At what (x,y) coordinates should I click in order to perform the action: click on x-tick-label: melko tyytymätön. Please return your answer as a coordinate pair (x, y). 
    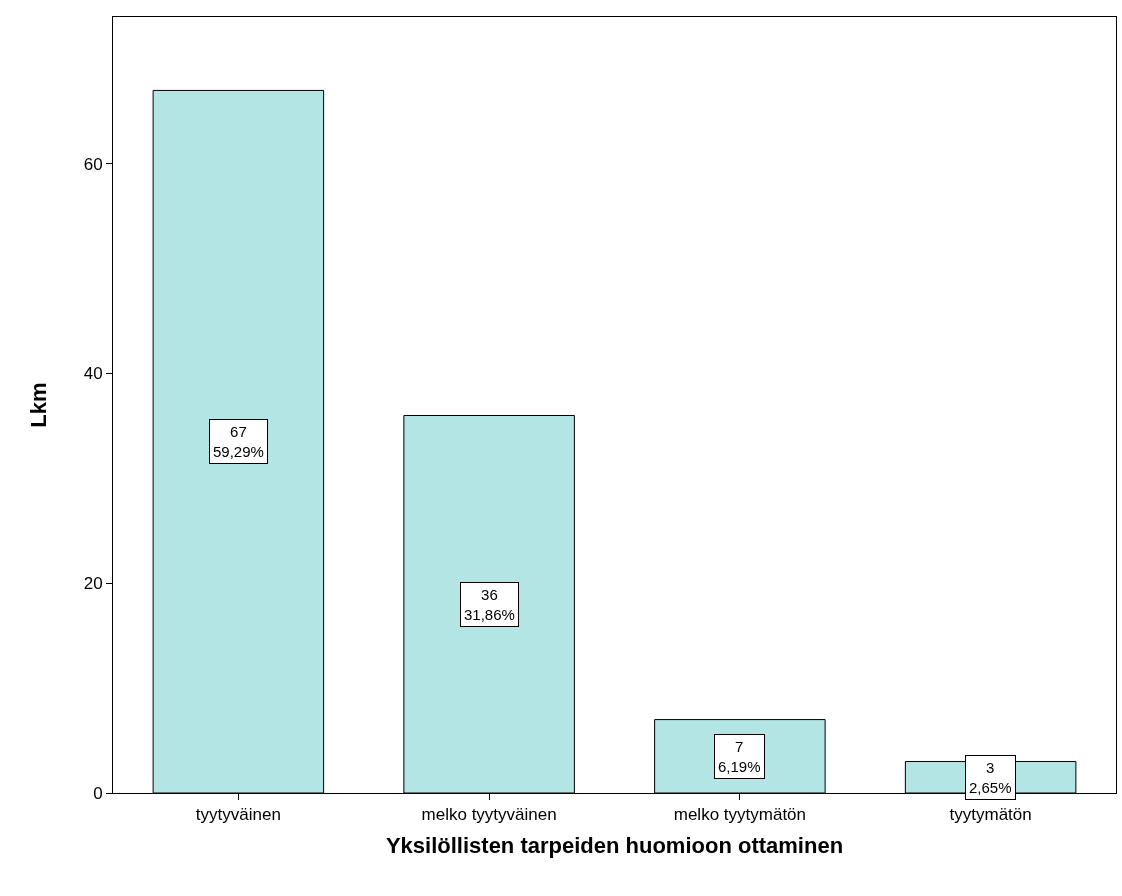
    Looking at the image, I should click on (740, 815).